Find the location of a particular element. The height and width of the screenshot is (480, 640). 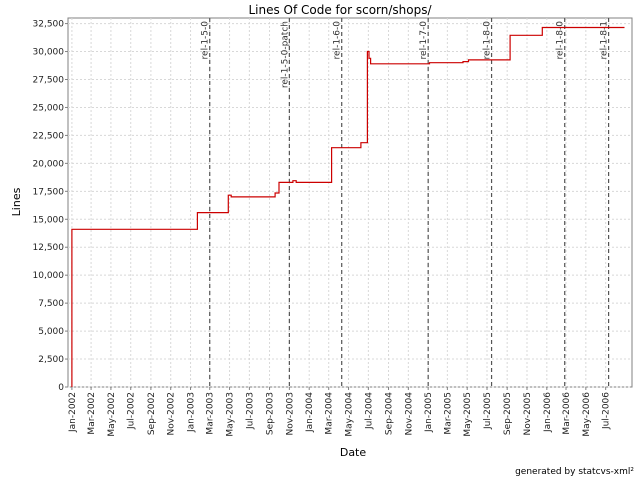

x-tick-label: May-2003 is located at coordinates (231, 414).